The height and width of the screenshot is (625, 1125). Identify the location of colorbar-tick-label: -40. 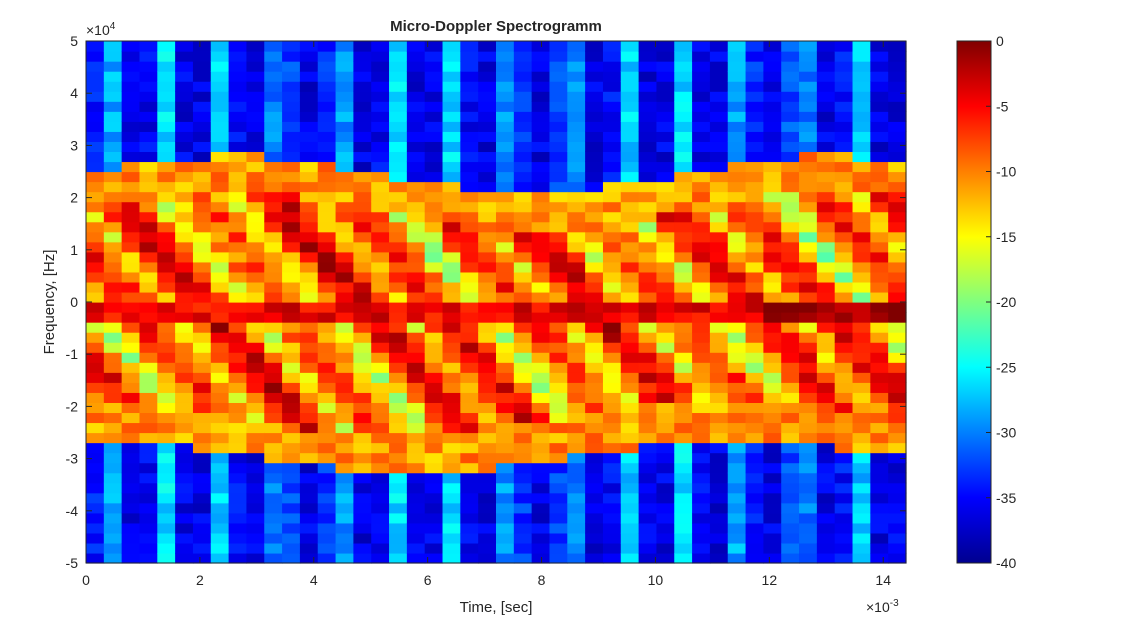
(1006, 563).